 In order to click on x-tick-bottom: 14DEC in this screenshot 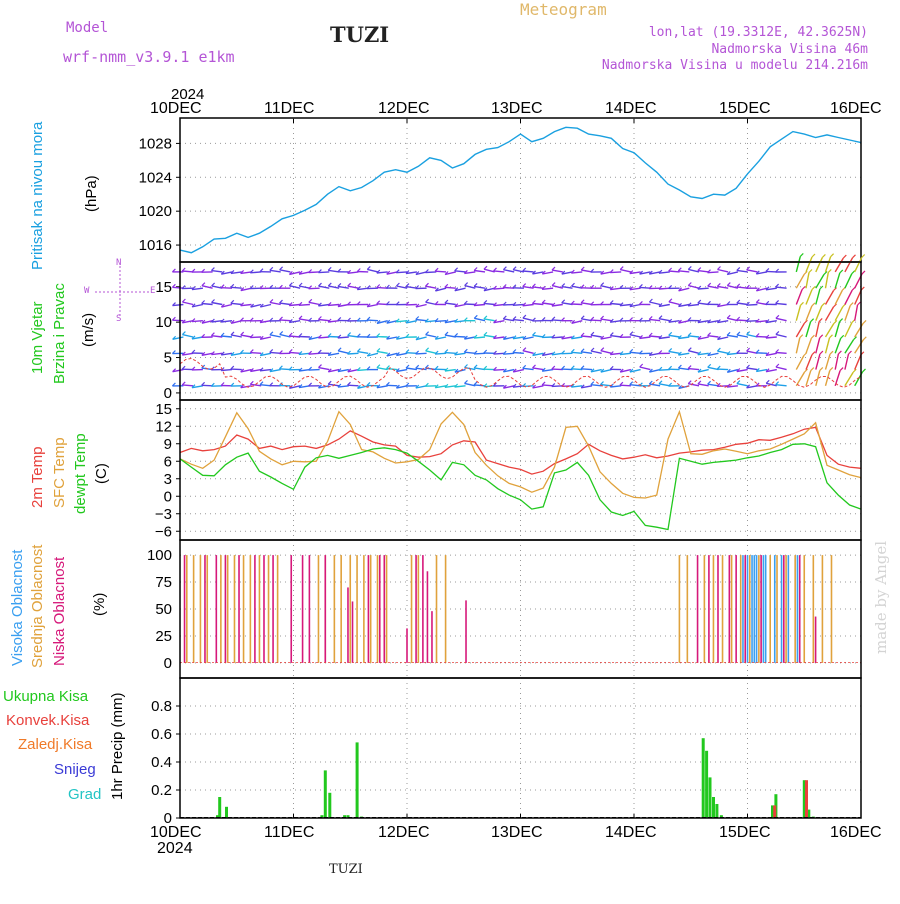, I will do `click(631, 833)`.